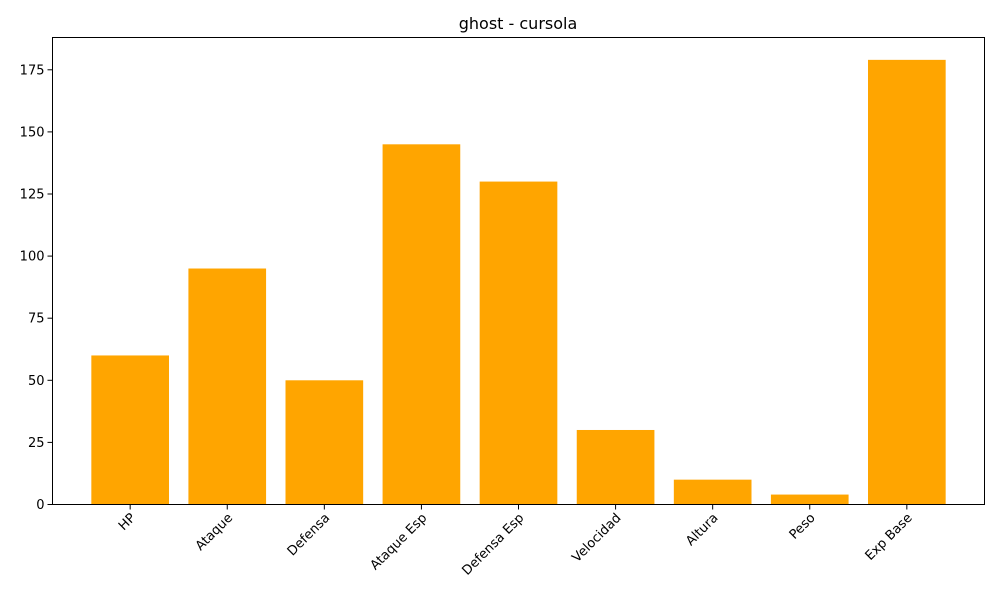 The height and width of the screenshot is (600, 1000). Describe the element at coordinates (40, 505) in the screenshot. I see `y-tick-label: 0` at that location.